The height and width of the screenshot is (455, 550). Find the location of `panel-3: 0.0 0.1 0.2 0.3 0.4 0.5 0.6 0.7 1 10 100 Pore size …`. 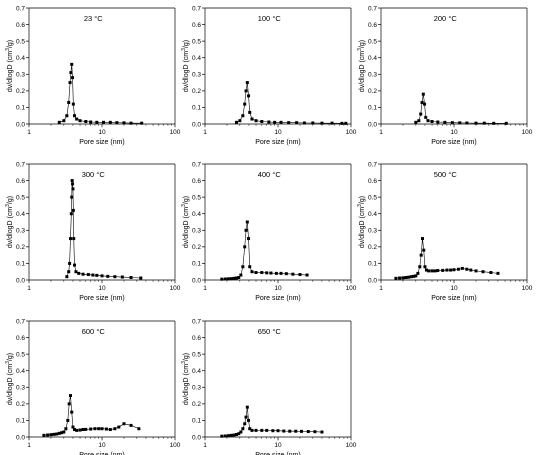

panel-3: 0.0 0.1 0.2 0.3 0.4 0.5 0.6 0.7 1 10 100 Pore size … is located at coordinates (93, 231).